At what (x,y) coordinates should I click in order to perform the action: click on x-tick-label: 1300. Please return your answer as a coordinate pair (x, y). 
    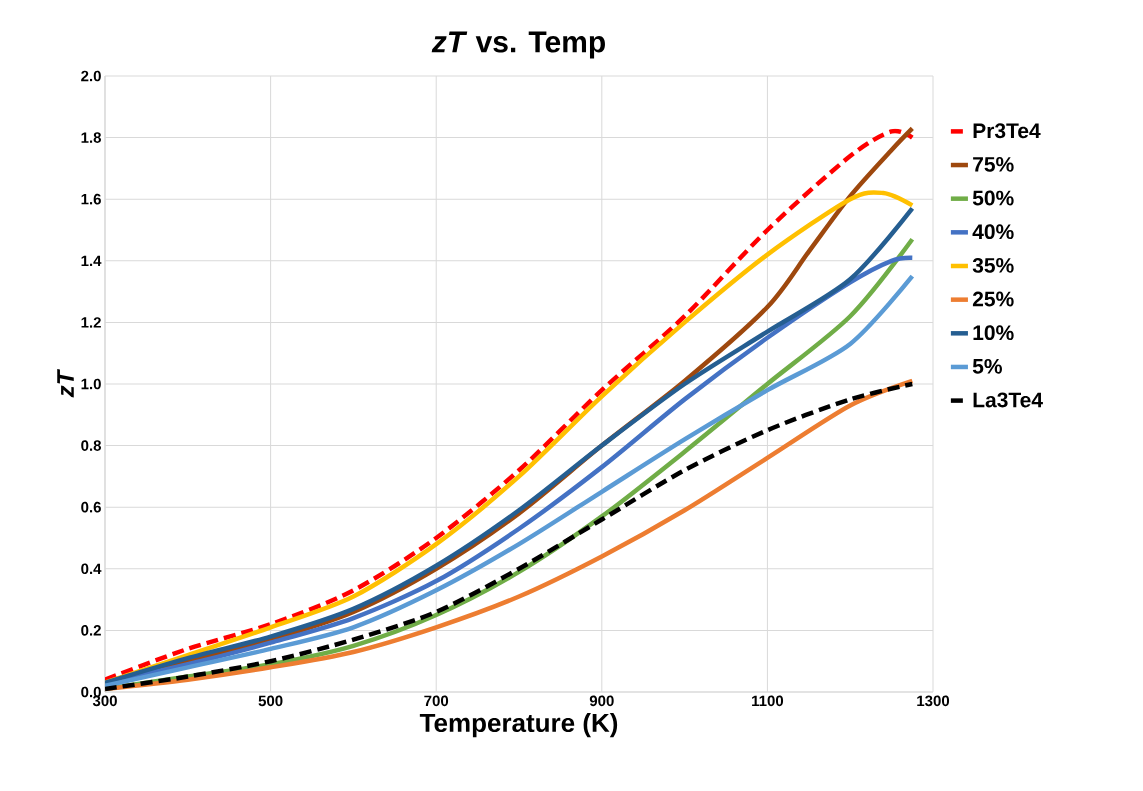
    Looking at the image, I should click on (933, 701).